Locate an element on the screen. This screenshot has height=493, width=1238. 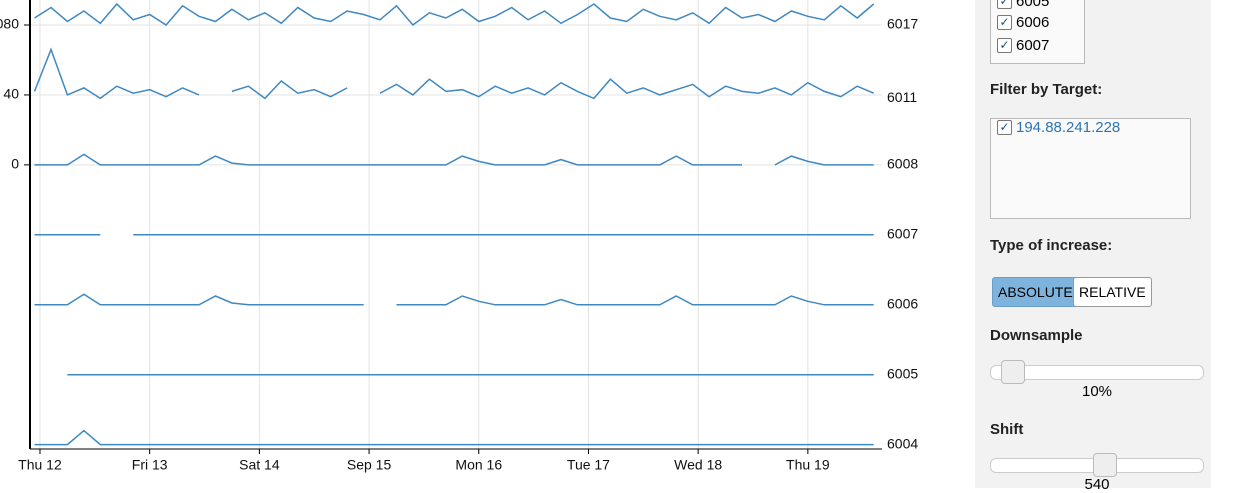
x-tick-label: Sep 15 is located at coordinates (369, 465).